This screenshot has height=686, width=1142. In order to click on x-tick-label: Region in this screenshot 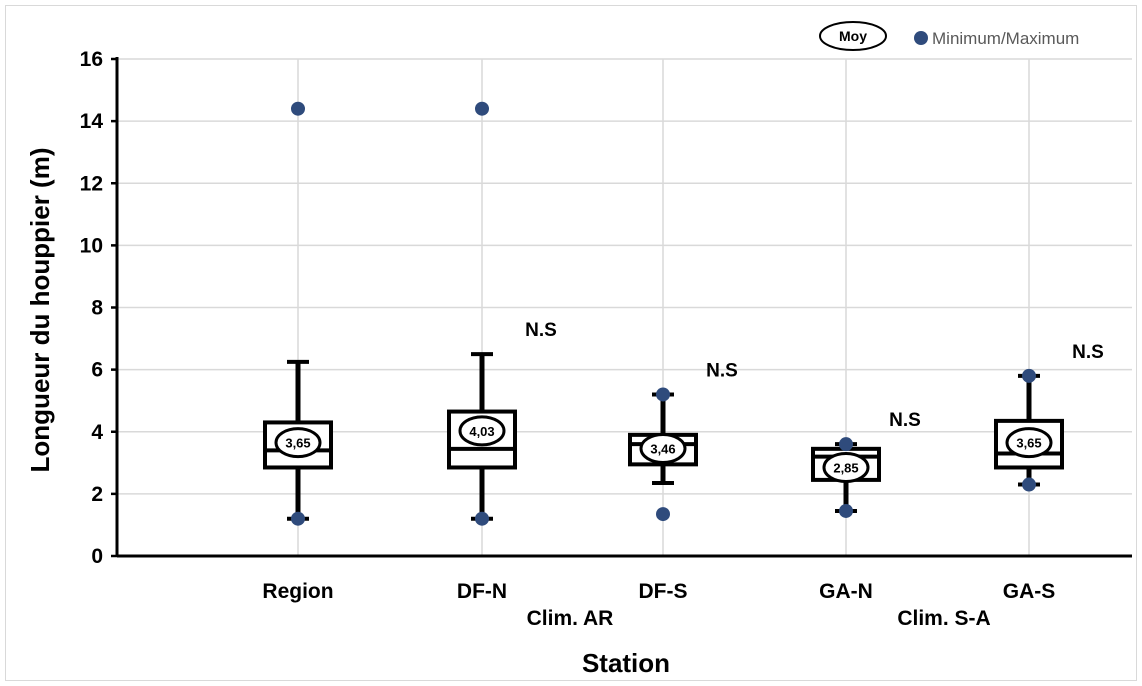, I will do `click(297, 591)`.